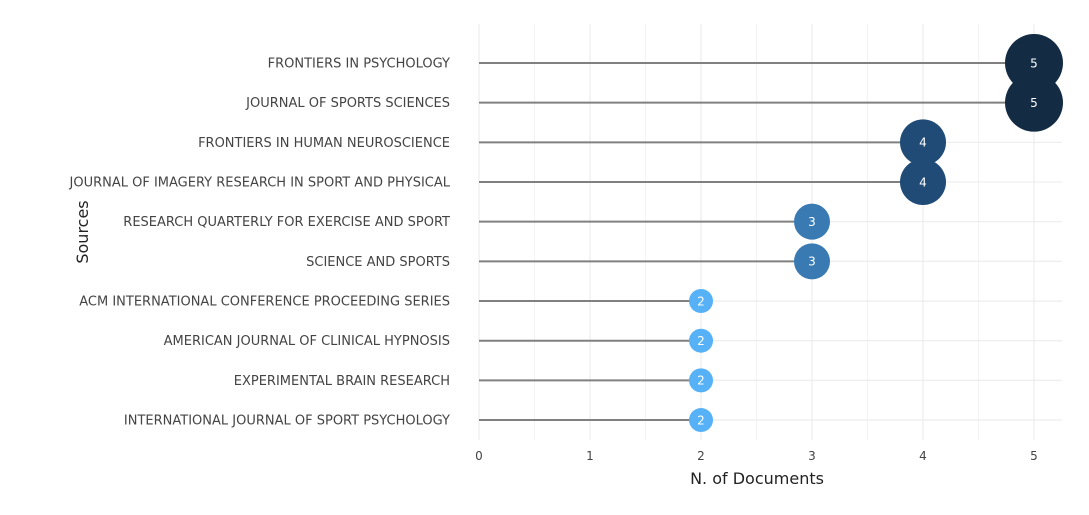  Describe the element at coordinates (324, 143) in the screenshot. I see `category-label: FRONTIERS IN HUMAN NEUROSCIENCE` at that location.